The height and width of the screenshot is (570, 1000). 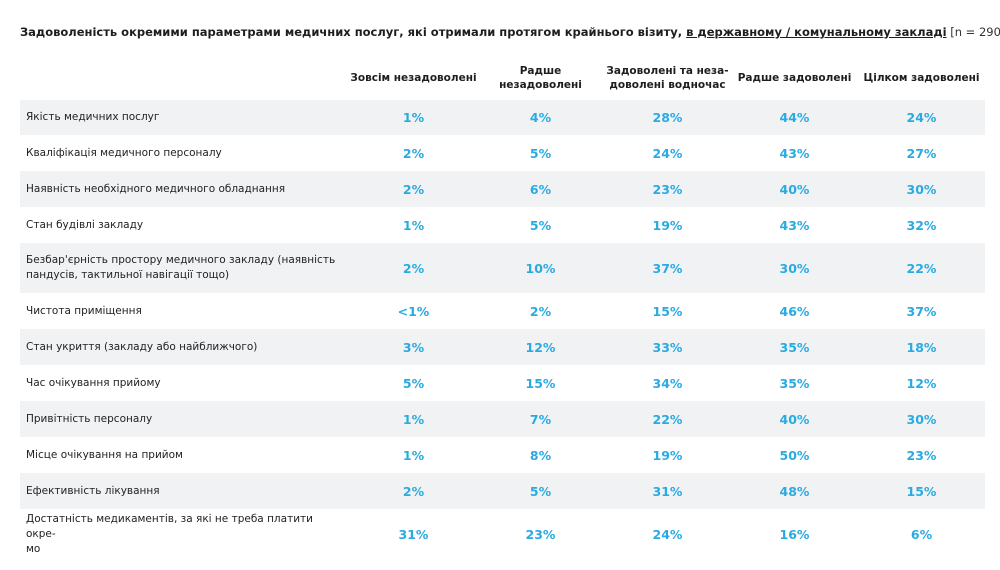 What do you see at coordinates (794, 455) in the screenshot?
I see `value-cell: 50%` at bounding box center [794, 455].